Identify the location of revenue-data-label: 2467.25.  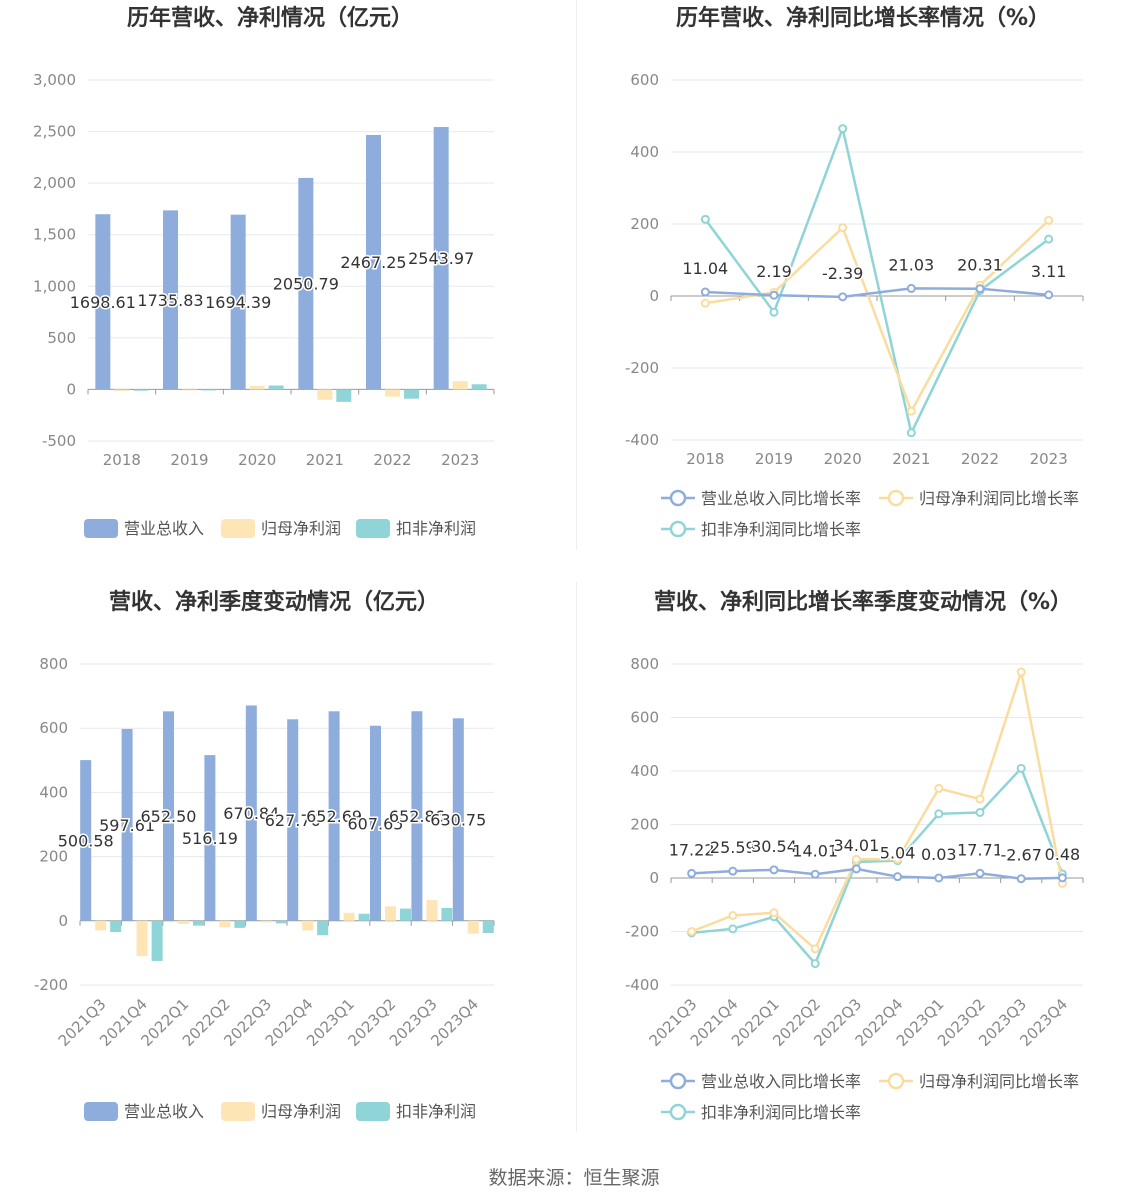
(373, 262).